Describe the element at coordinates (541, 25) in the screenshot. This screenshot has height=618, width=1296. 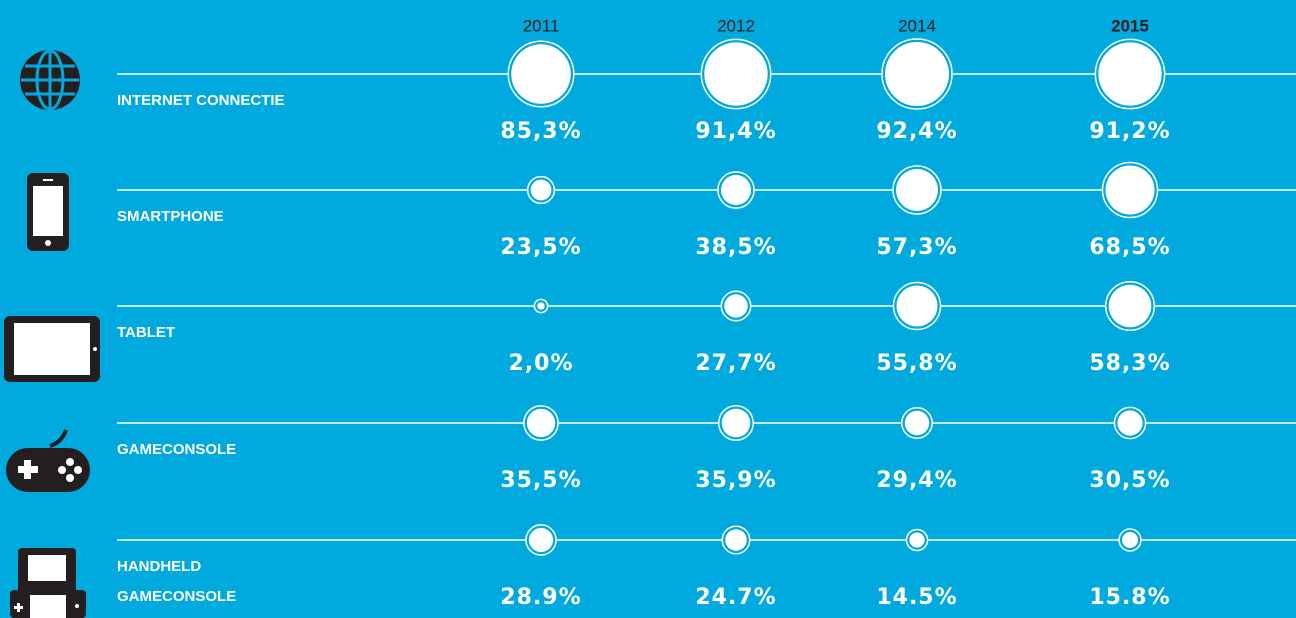
I see `year-label: 2011` at that location.